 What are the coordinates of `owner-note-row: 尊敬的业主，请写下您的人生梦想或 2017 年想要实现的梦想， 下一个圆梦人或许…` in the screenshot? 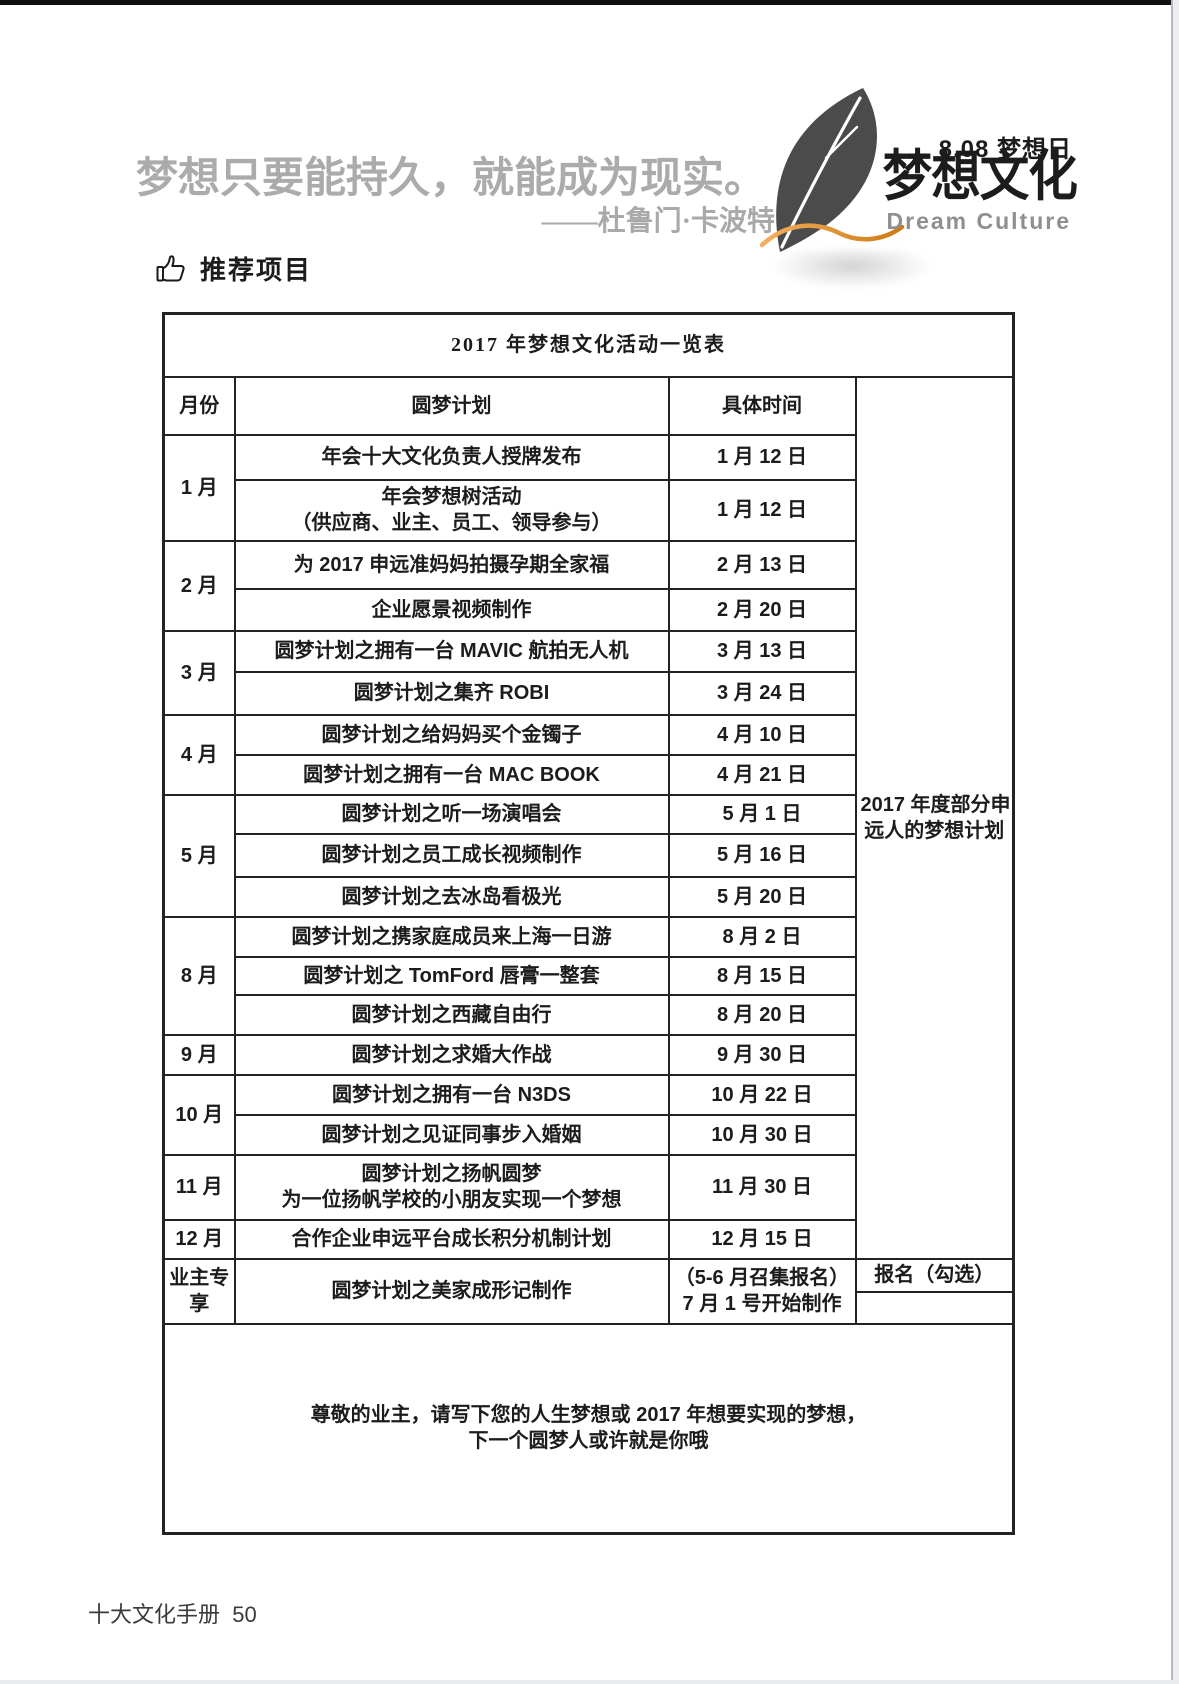 It's located at (588, 1428).